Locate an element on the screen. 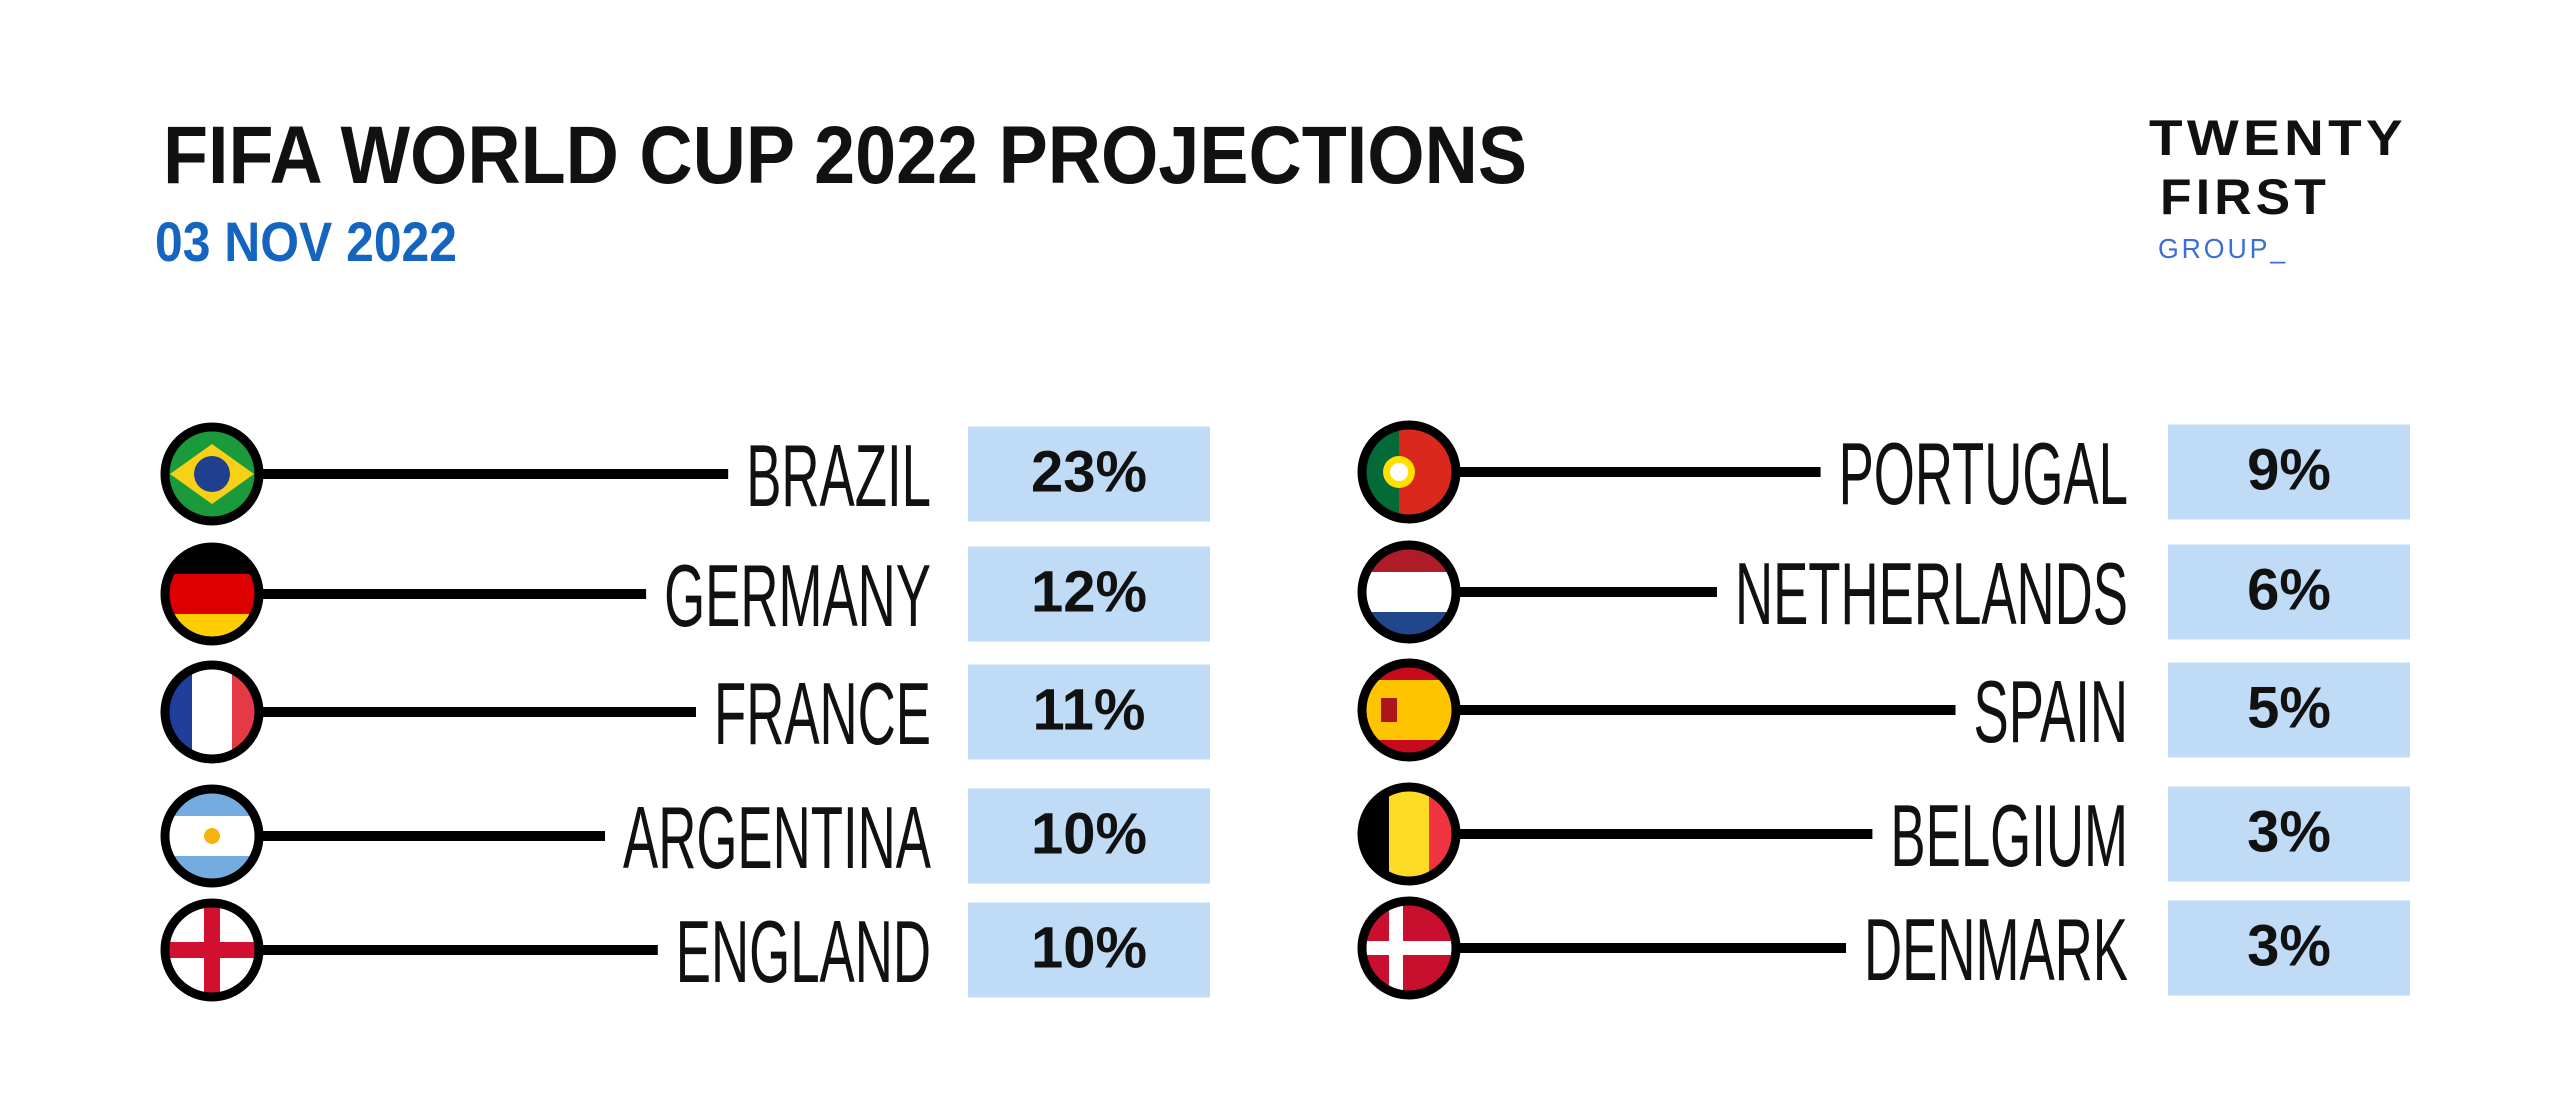  date: 03 NOV 2022 is located at coordinates (306, 241).